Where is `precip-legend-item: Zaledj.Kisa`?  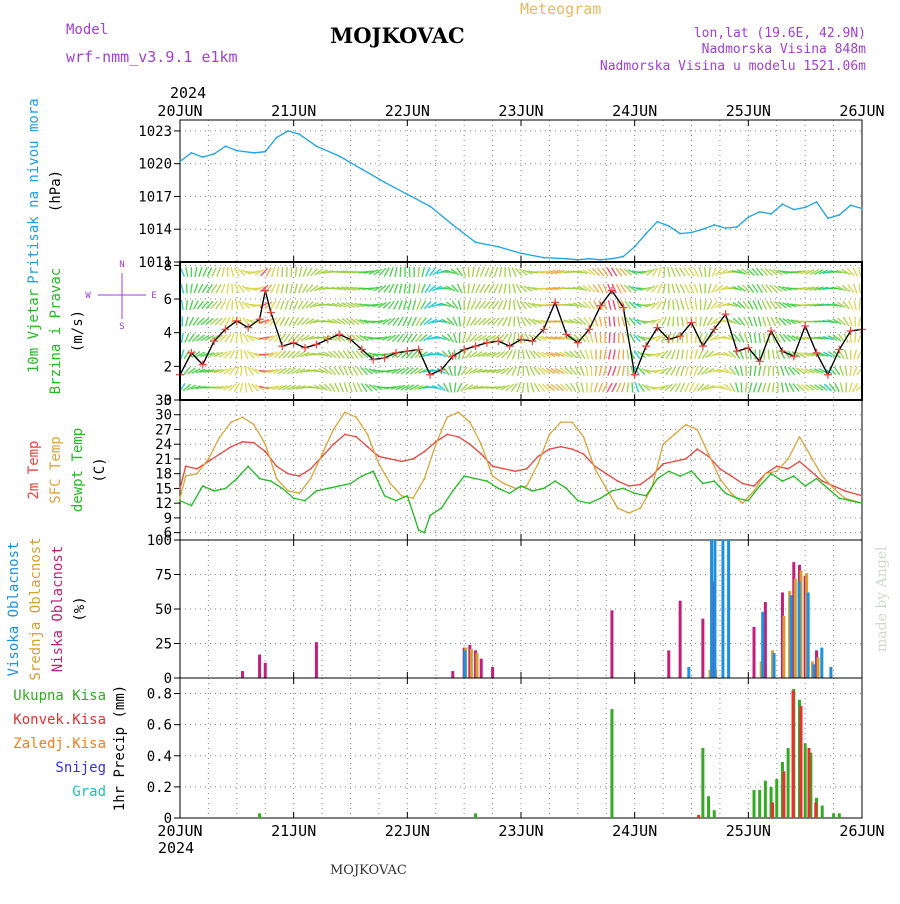
precip-legend-item: Zaledj.Kisa is located at coordinates (59, 744).